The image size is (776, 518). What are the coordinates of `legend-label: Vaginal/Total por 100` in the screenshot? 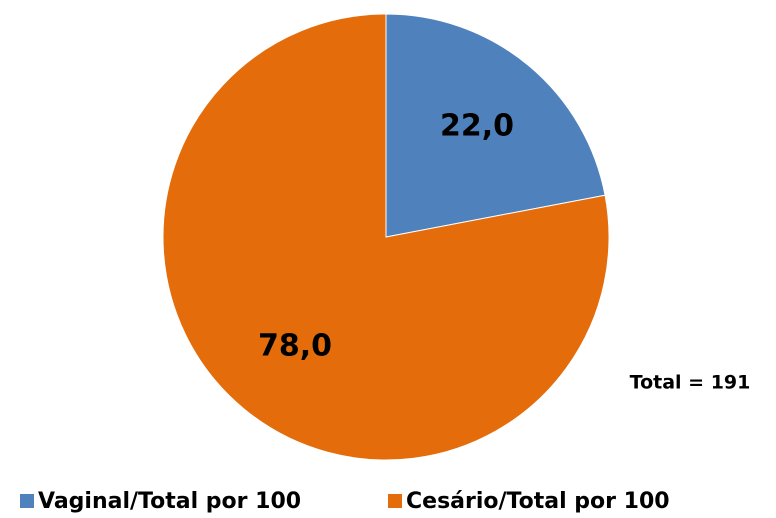 It's located at (169, 501).